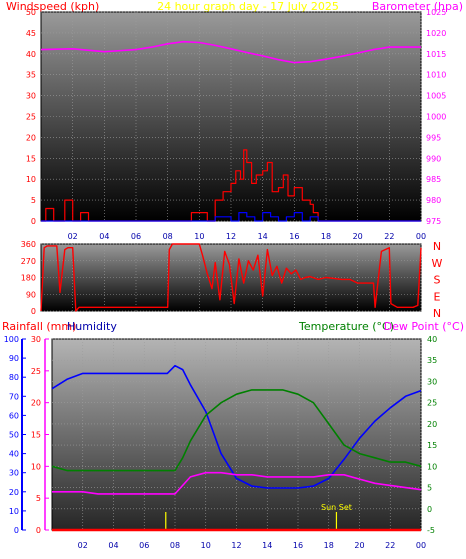 This screenshot has height=559, width=466. What do you see at coordinates (38, 498) in the screenshot?
I see `humidity-y-tick-label: 5` at bounding box center [38, 498].